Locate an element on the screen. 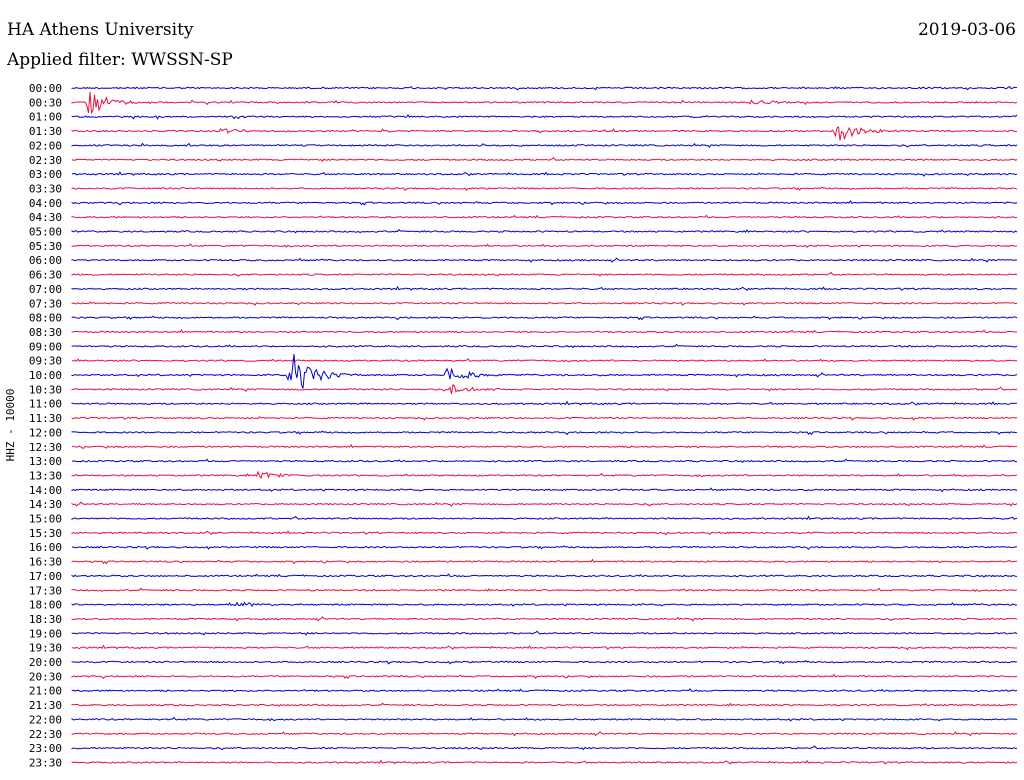 The image size is (1024, 780). row-time-label: 15:30 is located at coordinates (45, 533).